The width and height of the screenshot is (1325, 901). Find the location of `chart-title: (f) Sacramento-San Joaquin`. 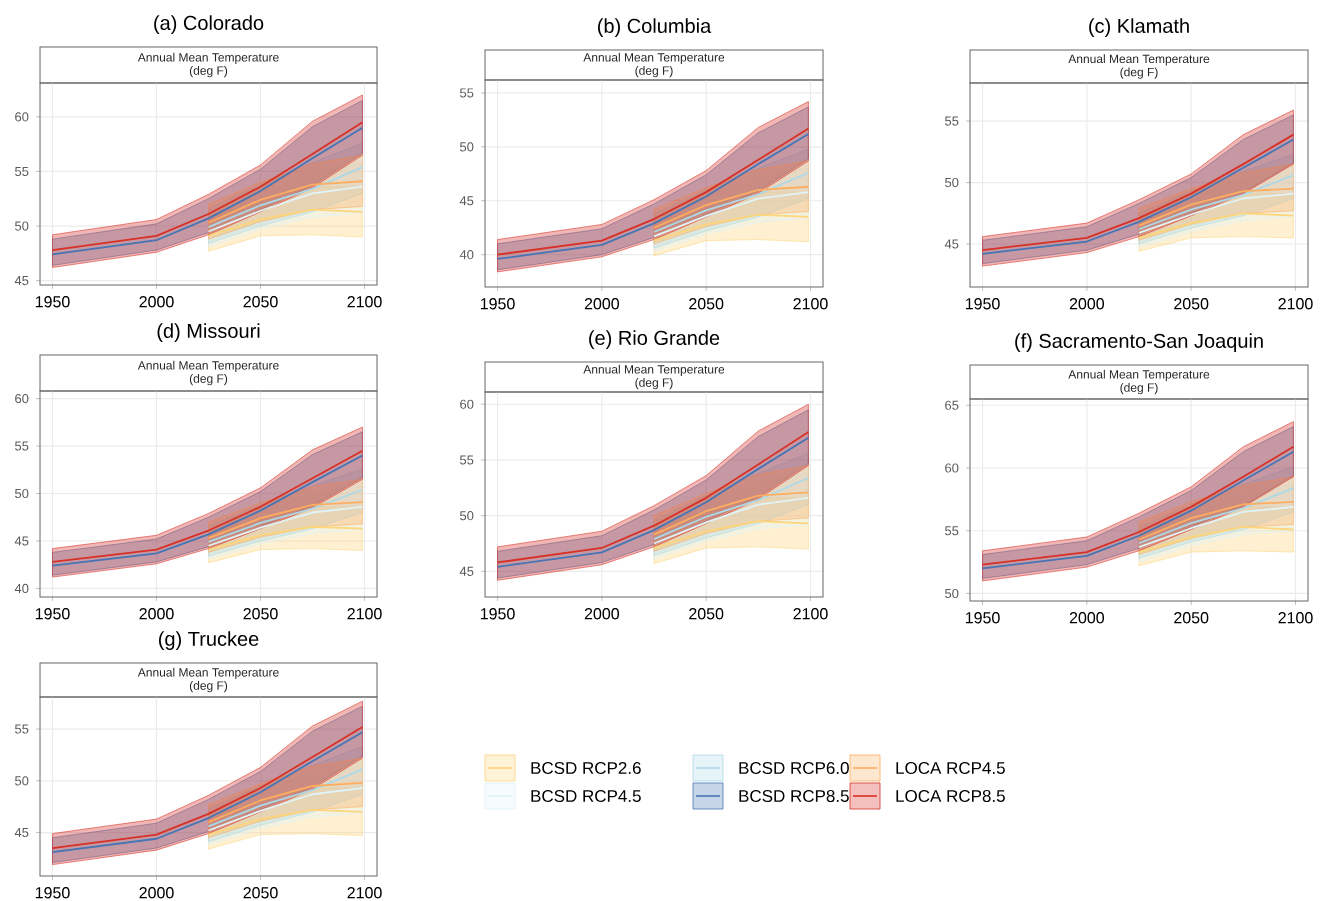

chart-title: (f) Sacramento-San Joaquin is located at coordinates (1139, 342).